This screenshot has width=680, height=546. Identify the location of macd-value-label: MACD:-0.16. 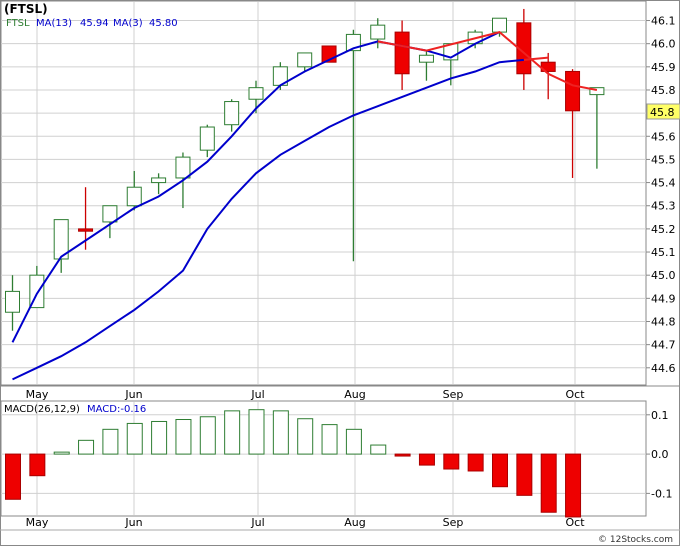
(116, 409).